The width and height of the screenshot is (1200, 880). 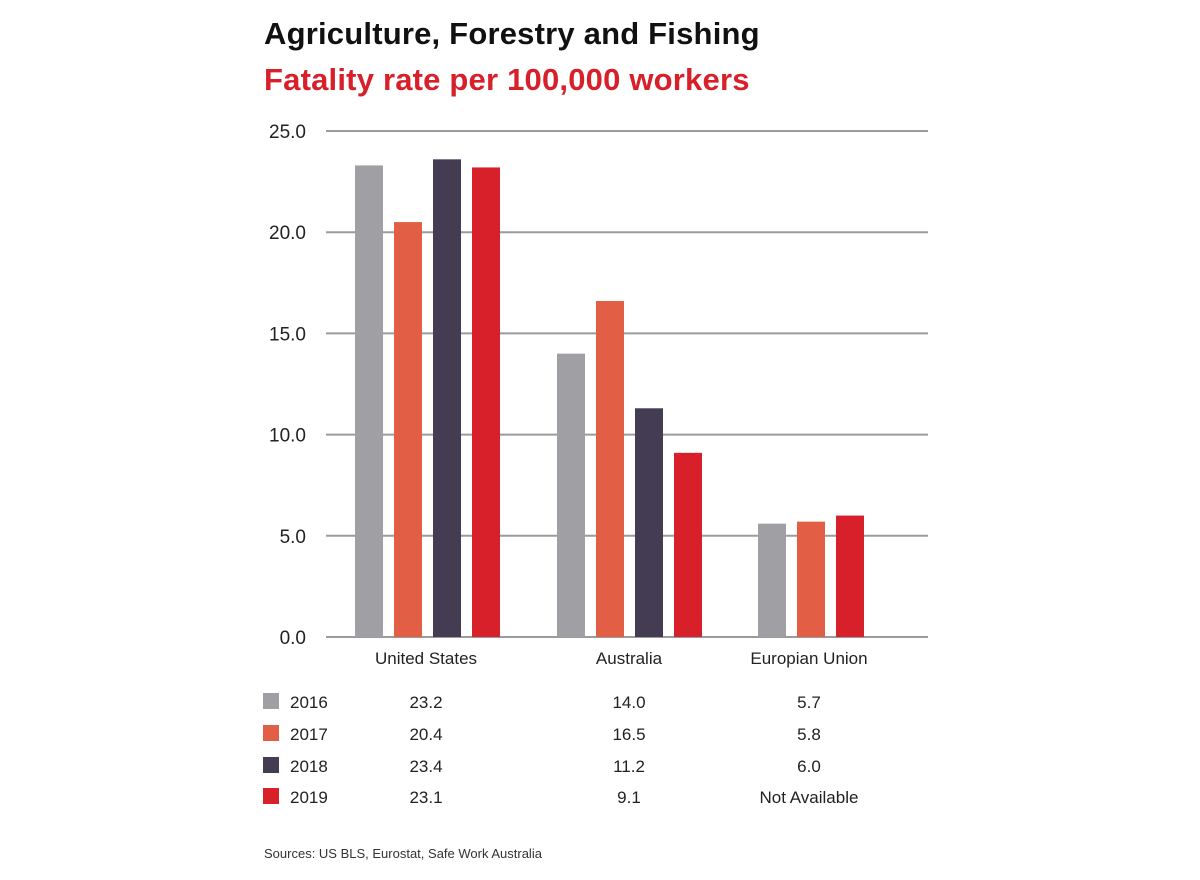 I want to click on table-cell: 6.0, so click(x=809, y=766).